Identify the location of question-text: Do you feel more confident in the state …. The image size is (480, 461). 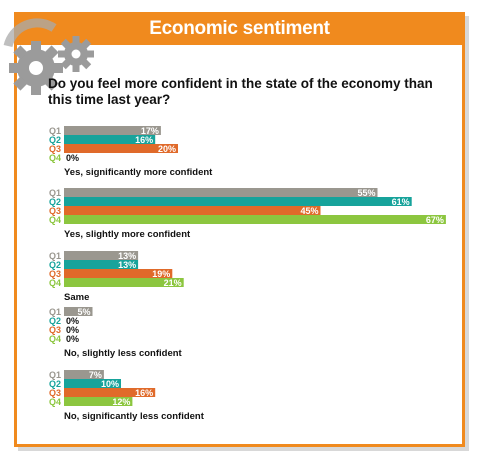
(240, 91).